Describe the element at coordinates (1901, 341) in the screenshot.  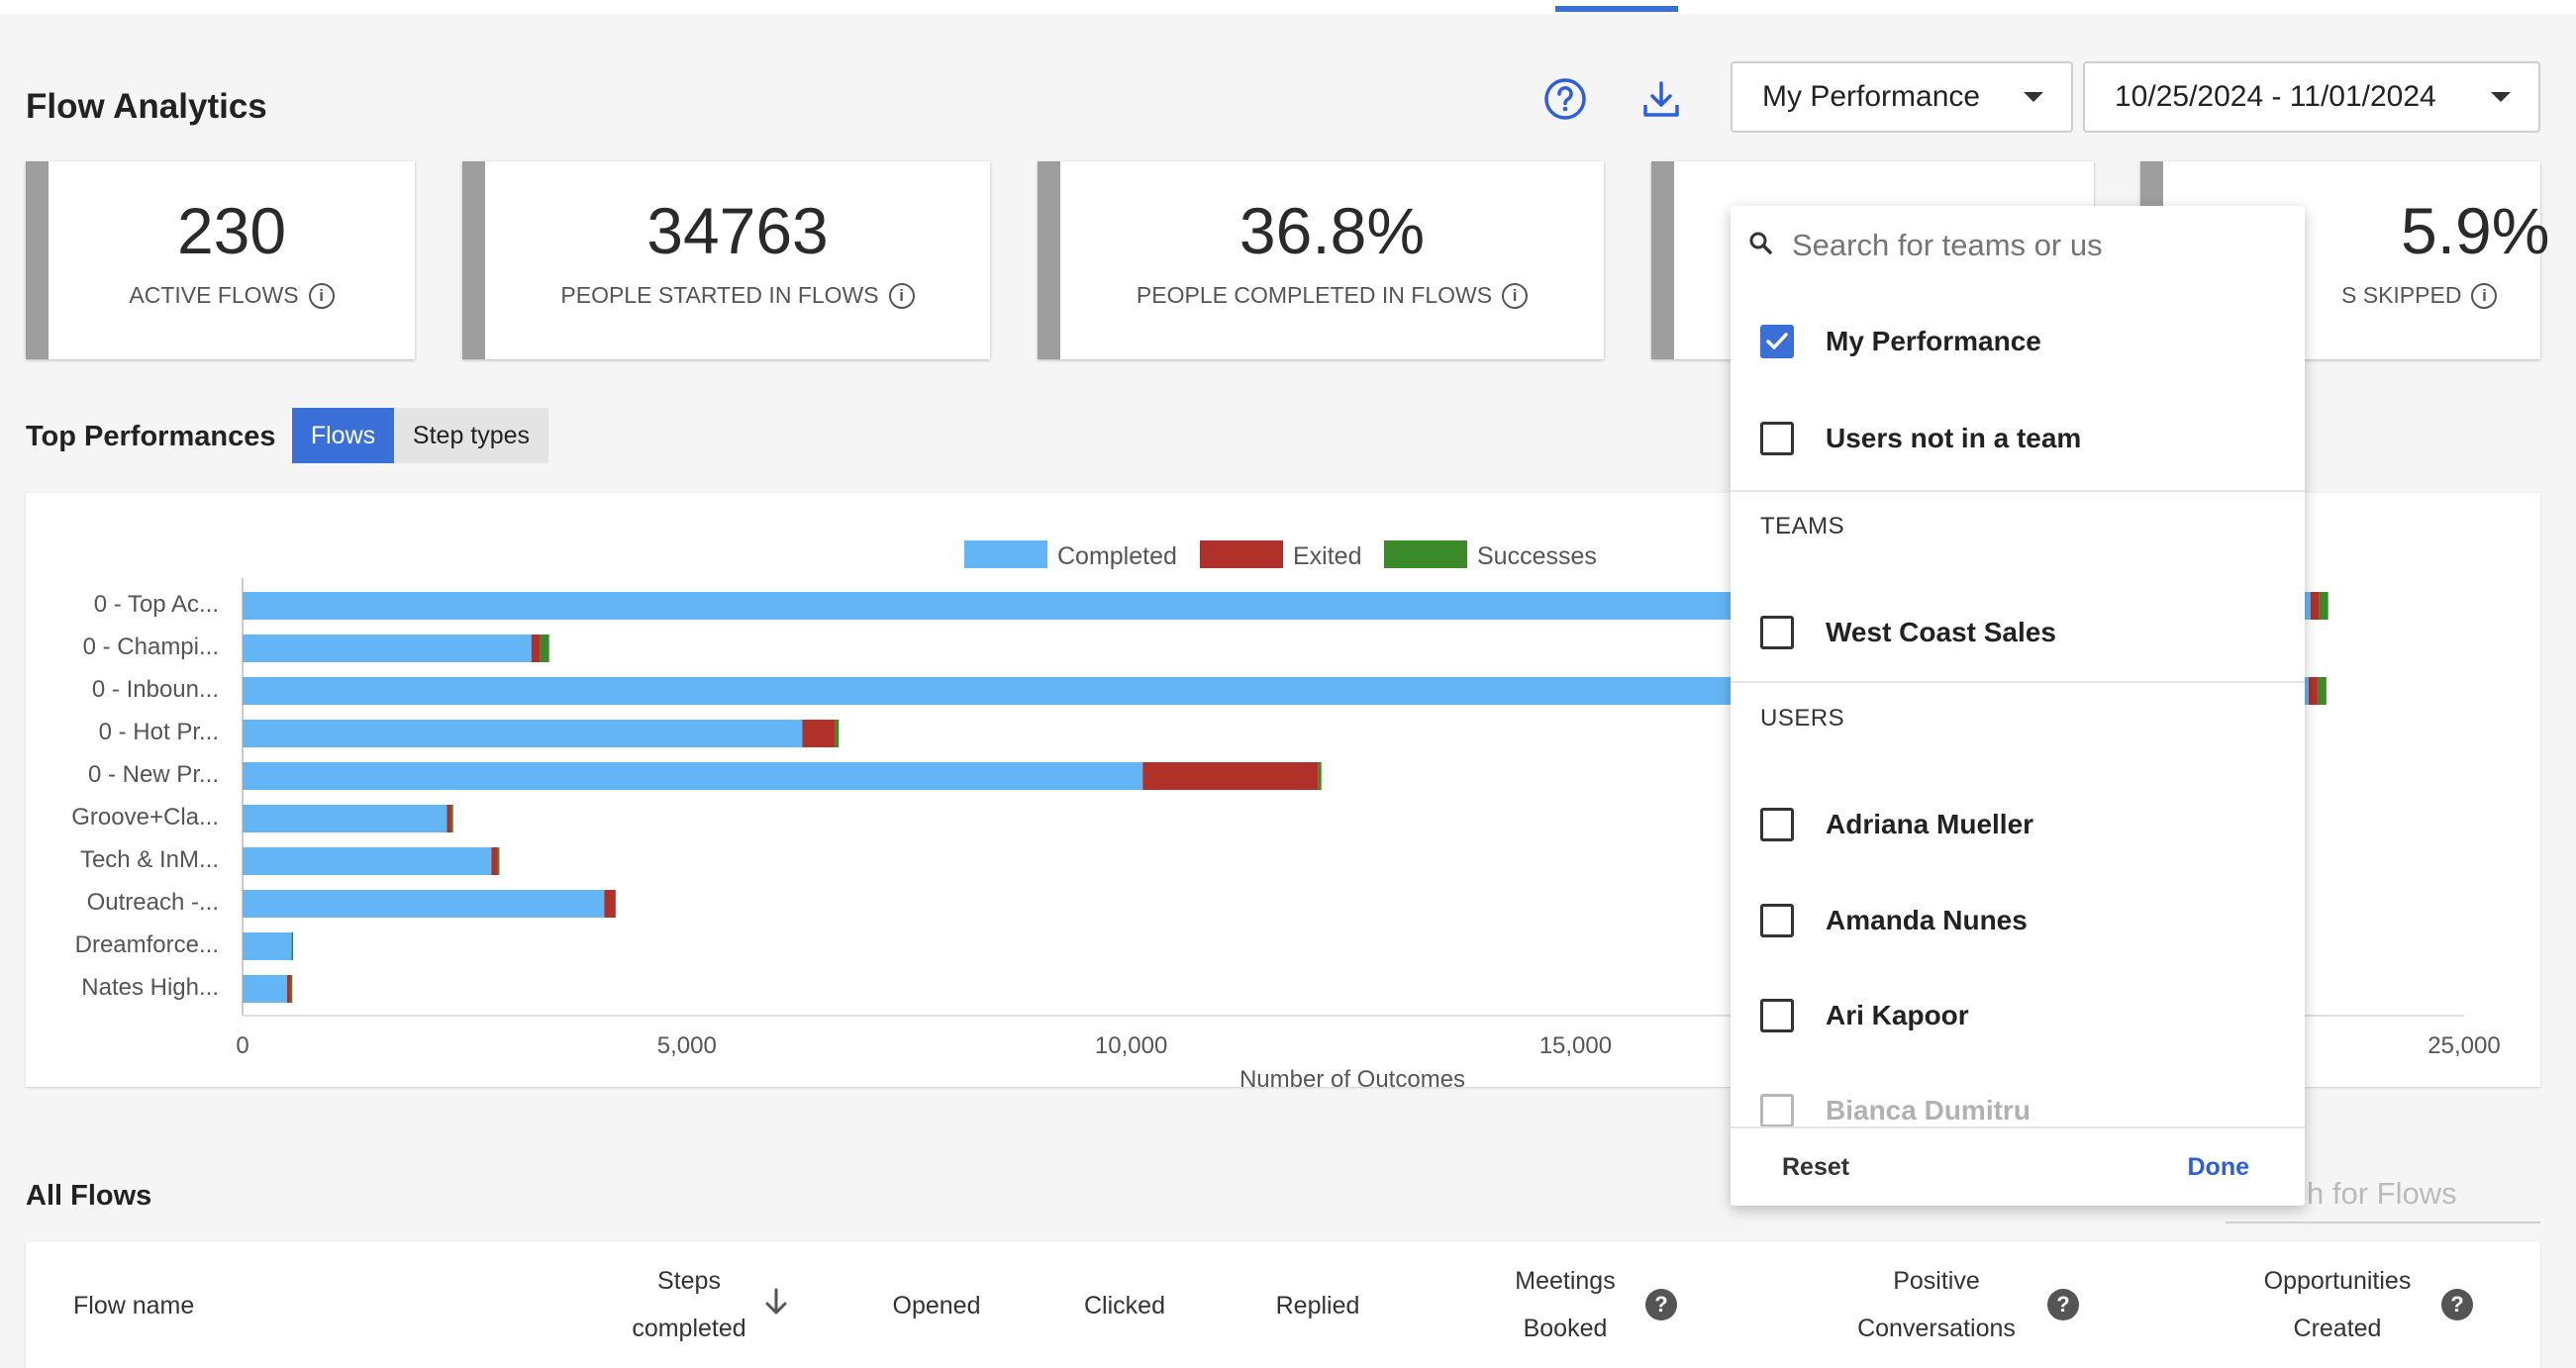
I see `option-my-performance: My Performance` at that location.